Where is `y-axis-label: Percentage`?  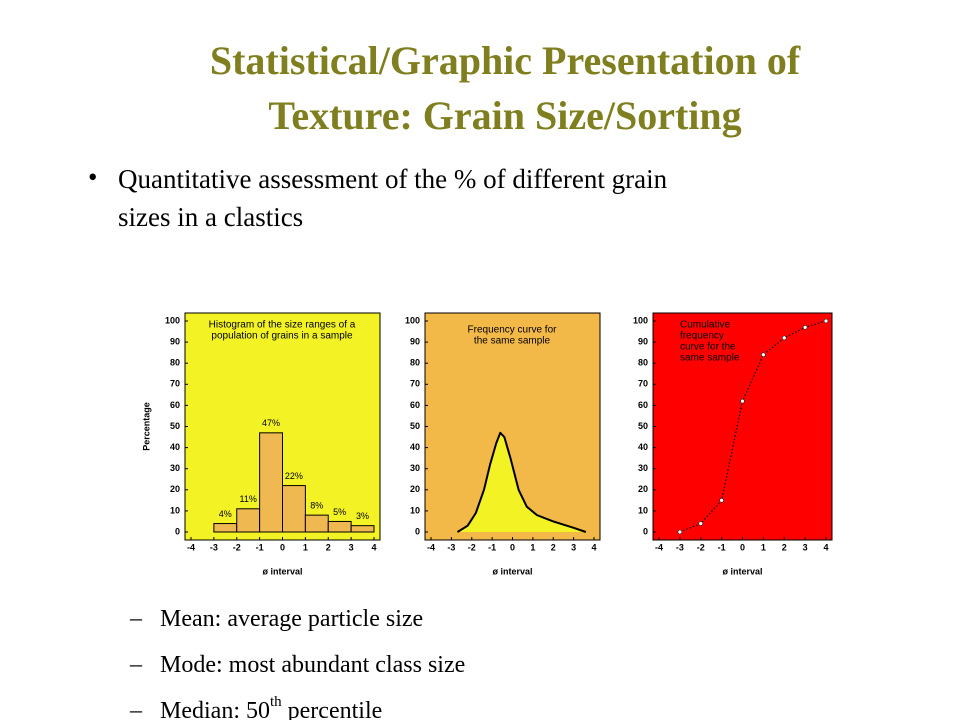 y-axis-label: Percentage is located at coordinates (146, 426).